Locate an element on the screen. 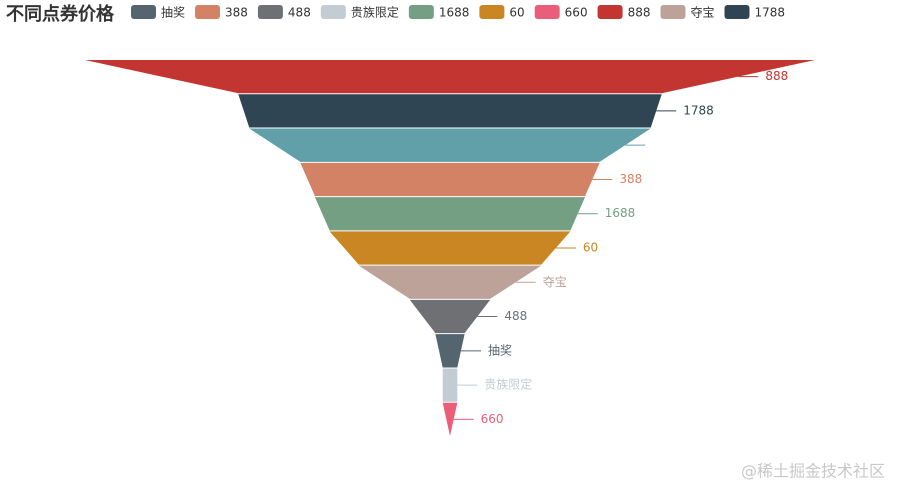  segment-label: 488 is located at coordinates (515, 316).